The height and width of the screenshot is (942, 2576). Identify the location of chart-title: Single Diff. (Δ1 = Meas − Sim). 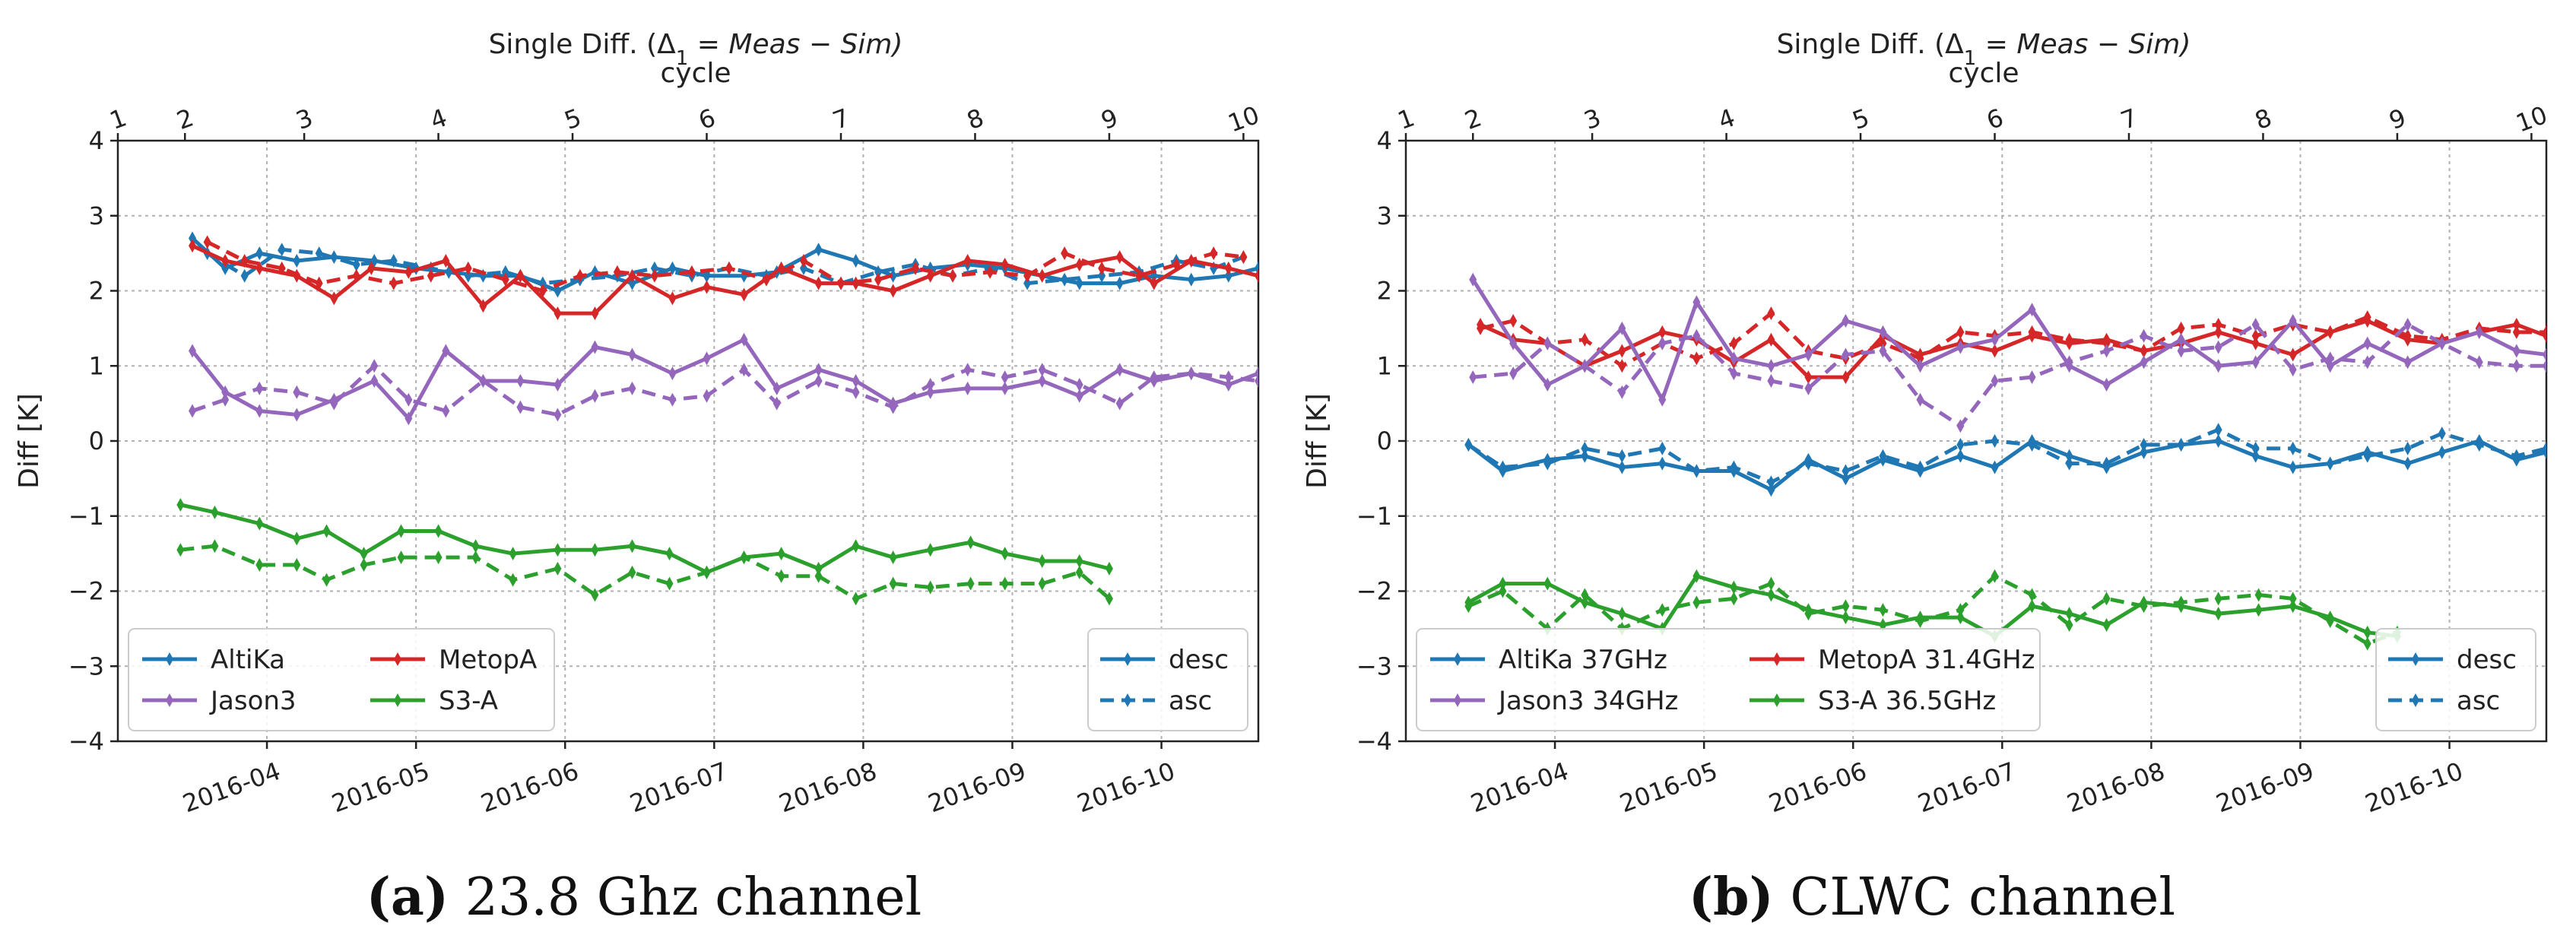
(696, 50).